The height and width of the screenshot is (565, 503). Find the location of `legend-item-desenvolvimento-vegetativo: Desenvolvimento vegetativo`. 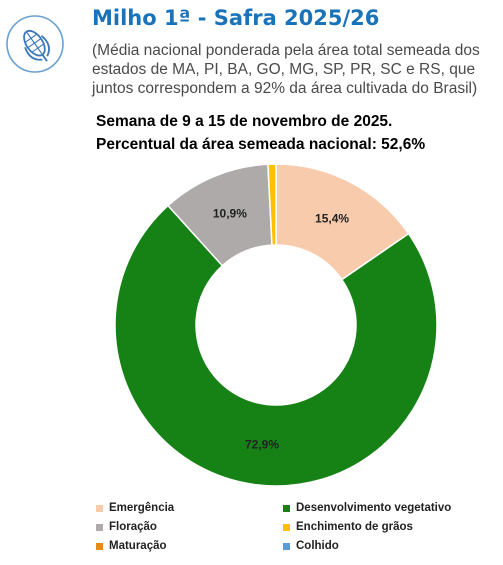

legend-item-desenvolvimento-vegetativo: Desenvolvimento vegetativo is located at coordinates (367, 508).